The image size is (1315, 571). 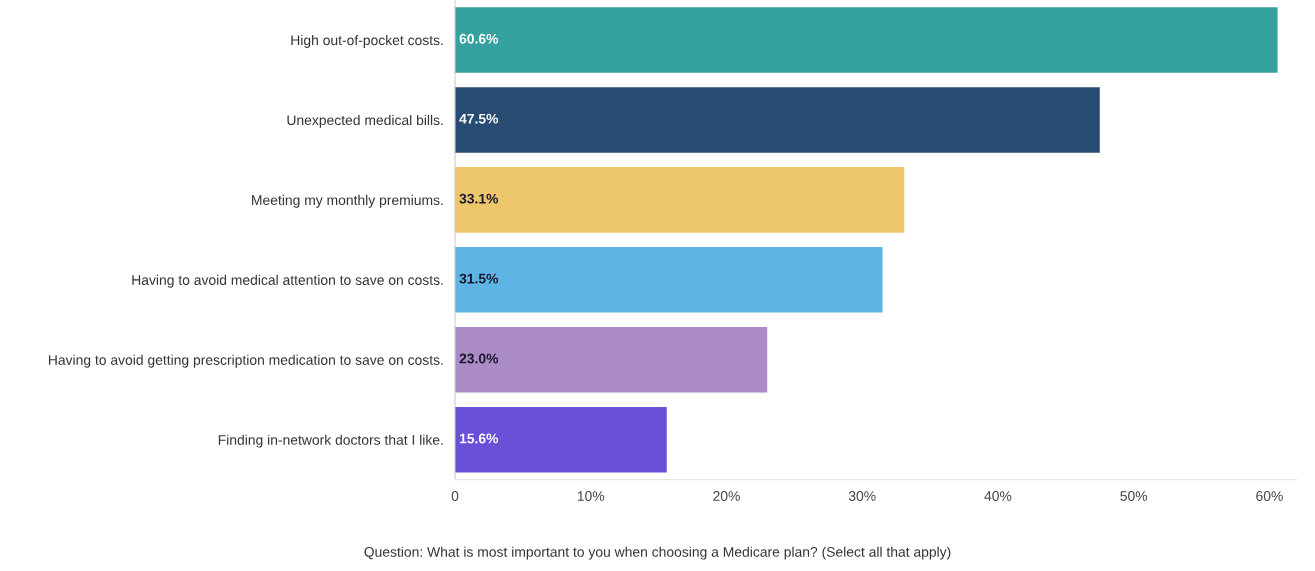 What do you see at coordinates (245, 361) in the screenshot?
I see `y-tick-label: Having to avoid getting prescription medication to save on costs.` at bounding box center [245, 361].